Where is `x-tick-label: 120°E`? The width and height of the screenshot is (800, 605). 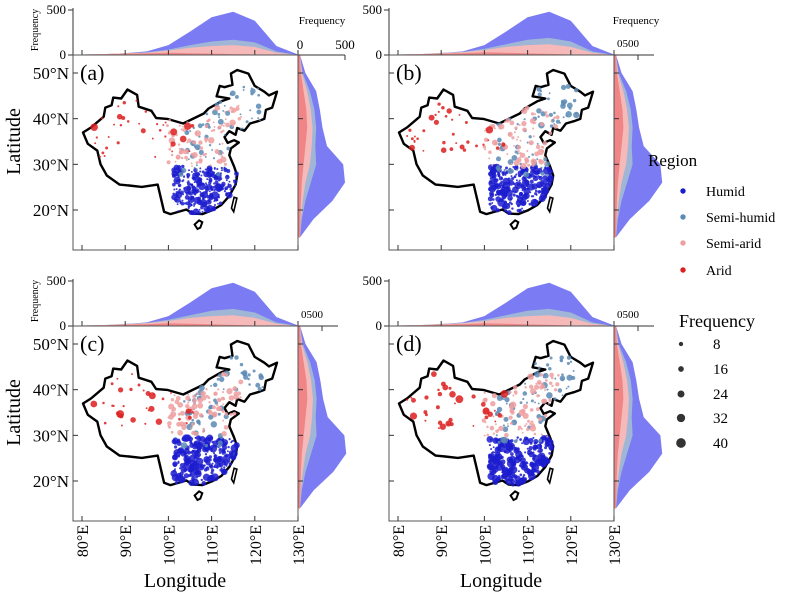 x-tick-label: 120°E is located at coordinates (572, 545).